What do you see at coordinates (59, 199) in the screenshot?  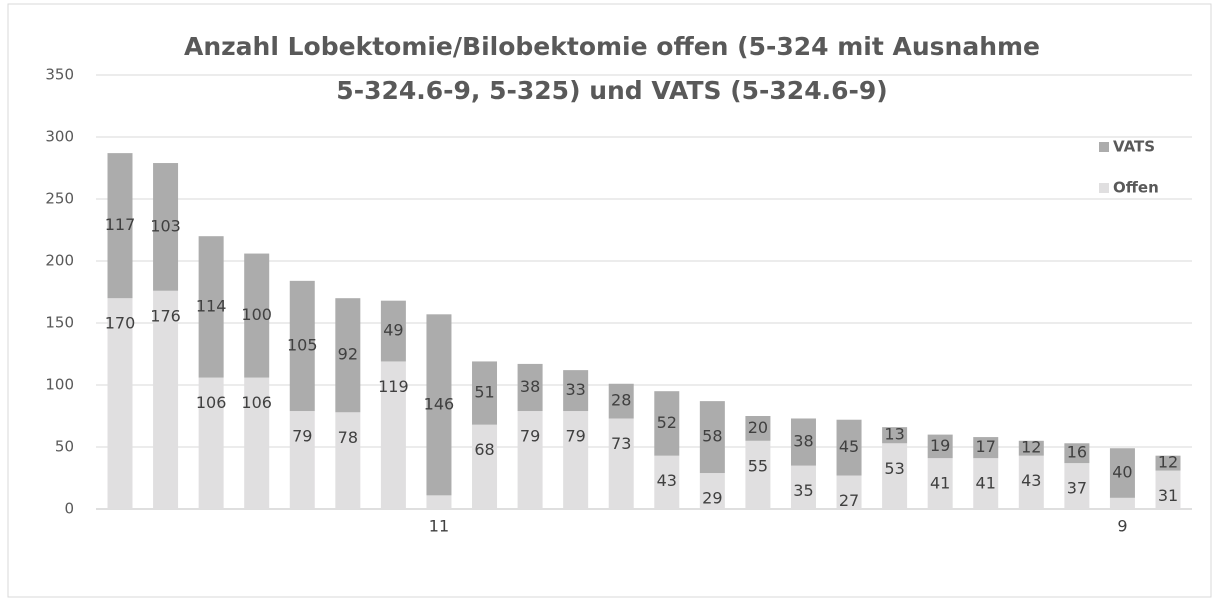 I see `y-tick-label: 250` at bounding box center [59, 199].